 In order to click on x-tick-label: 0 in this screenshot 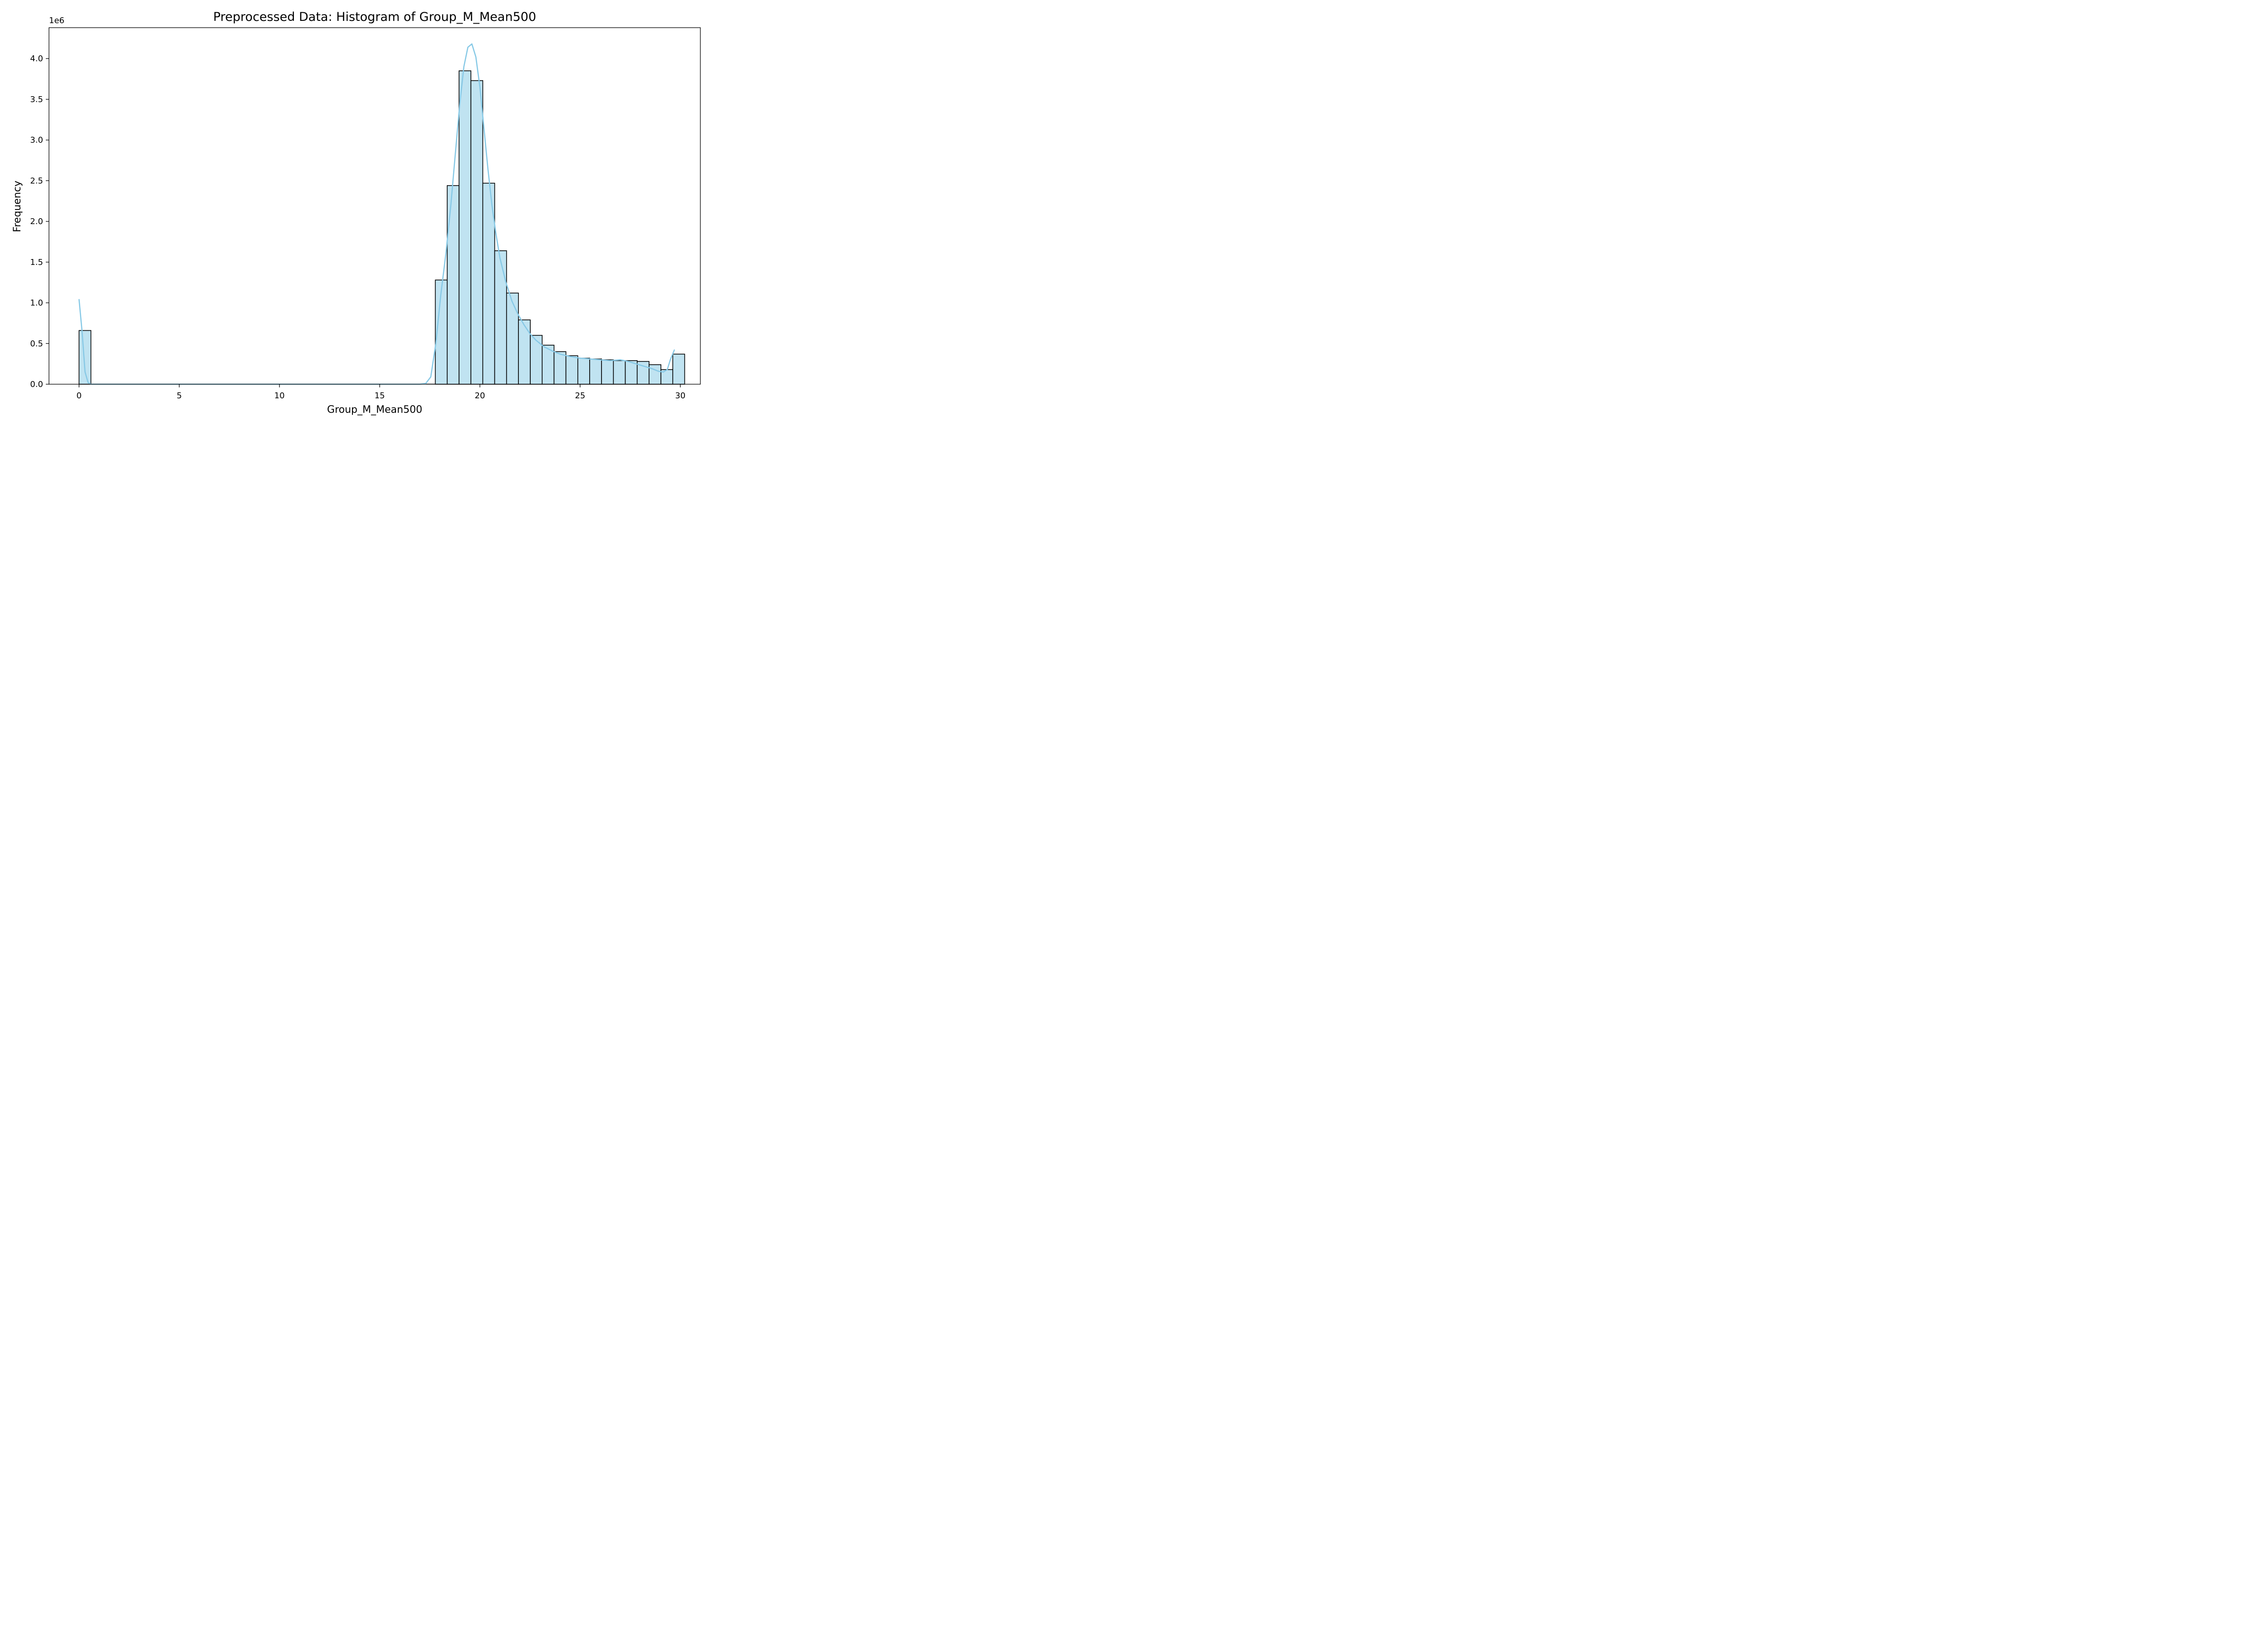, I will do `click(80, 396)`.